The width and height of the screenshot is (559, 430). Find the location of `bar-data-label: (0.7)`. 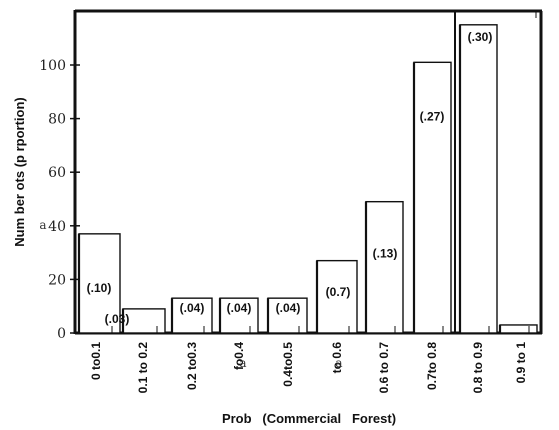

bar-data-label: (0.7) is located at coordinates (338, 292).